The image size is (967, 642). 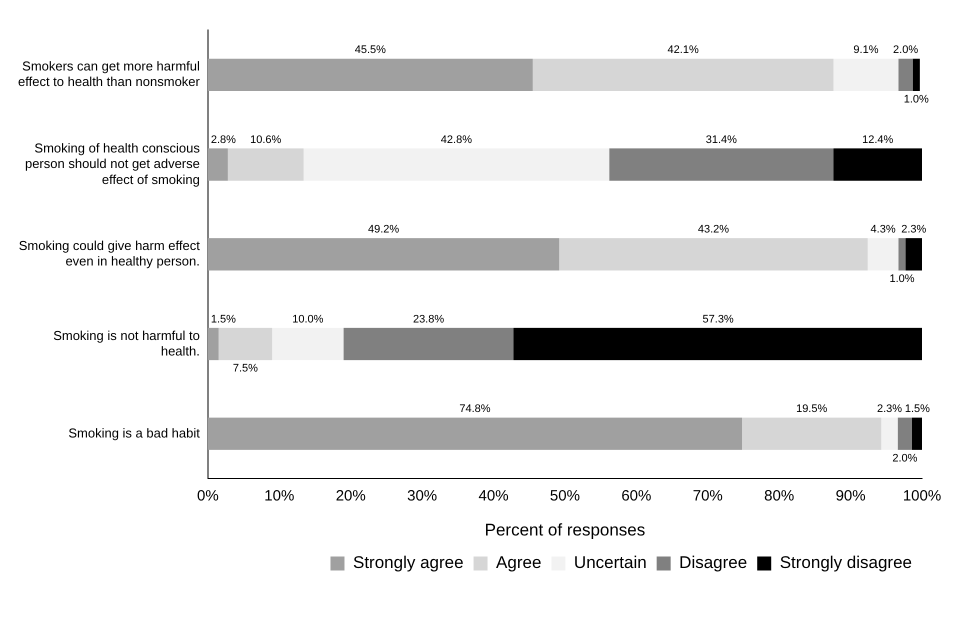 What do you see at coordinates (722, 140) in the screenshot?
I see `data-label: 31.4%` at bounding box center [722, 140].